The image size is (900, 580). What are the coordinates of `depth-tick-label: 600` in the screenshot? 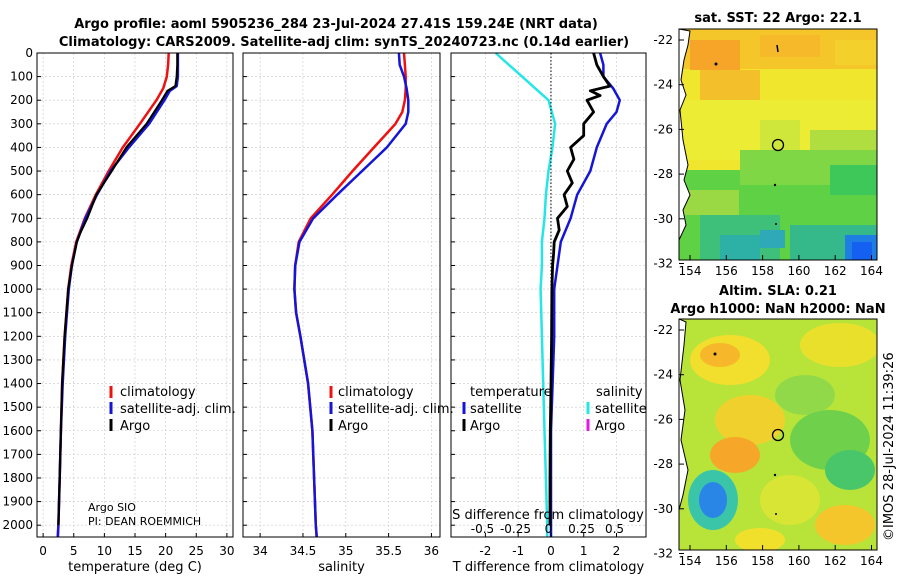 It's located at (21, 195).